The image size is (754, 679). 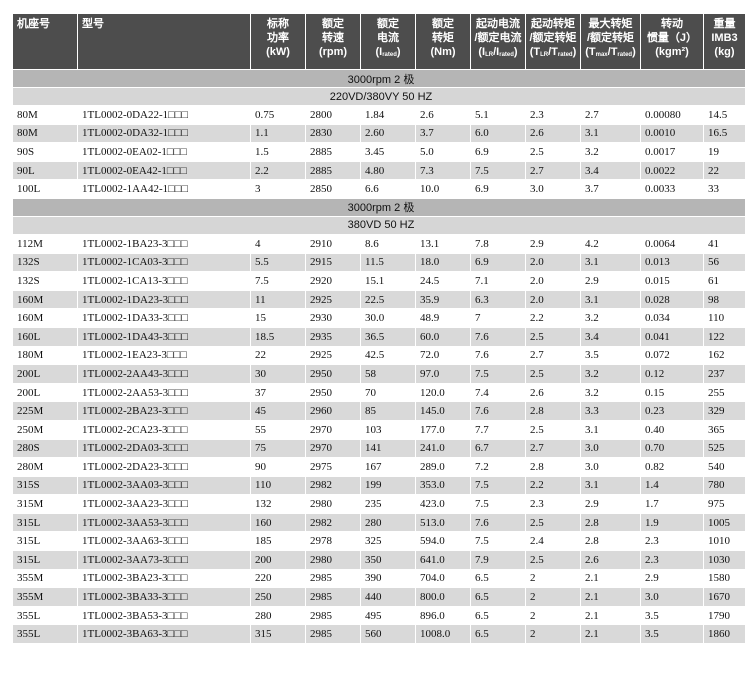 What do you see at coordinates (443, 578) in the screenshot?
I see `cell: 704.0` at bounding box center [443, 578].